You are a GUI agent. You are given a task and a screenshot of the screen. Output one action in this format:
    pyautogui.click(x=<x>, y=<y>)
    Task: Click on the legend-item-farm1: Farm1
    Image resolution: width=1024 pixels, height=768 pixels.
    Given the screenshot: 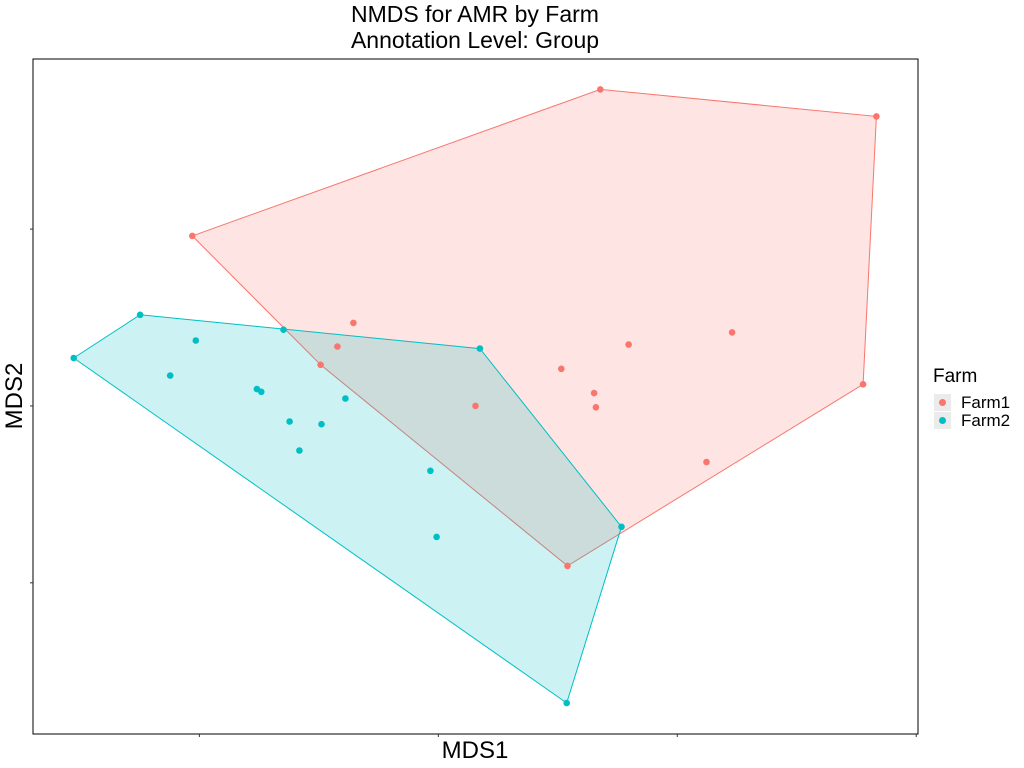 What is the action you would take?
    pyautogui.click(x=972, y=402)
    